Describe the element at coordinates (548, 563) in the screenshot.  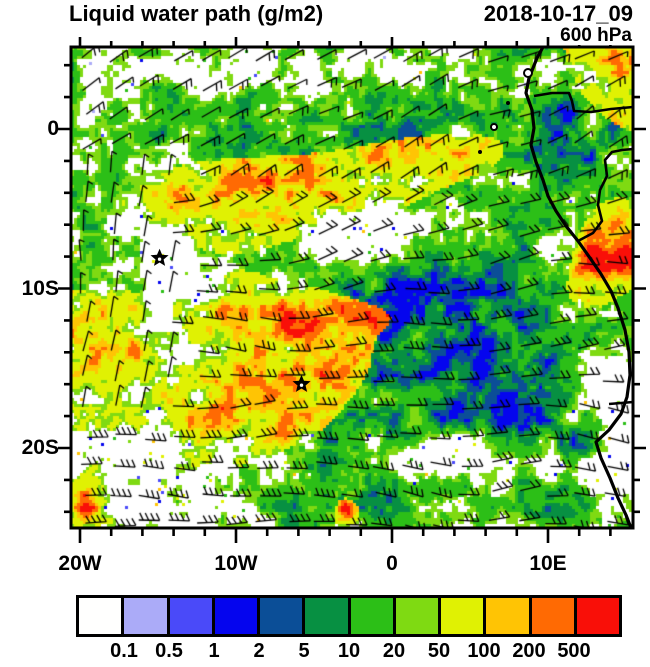
I see `x-axis-label: 10E` at that location.